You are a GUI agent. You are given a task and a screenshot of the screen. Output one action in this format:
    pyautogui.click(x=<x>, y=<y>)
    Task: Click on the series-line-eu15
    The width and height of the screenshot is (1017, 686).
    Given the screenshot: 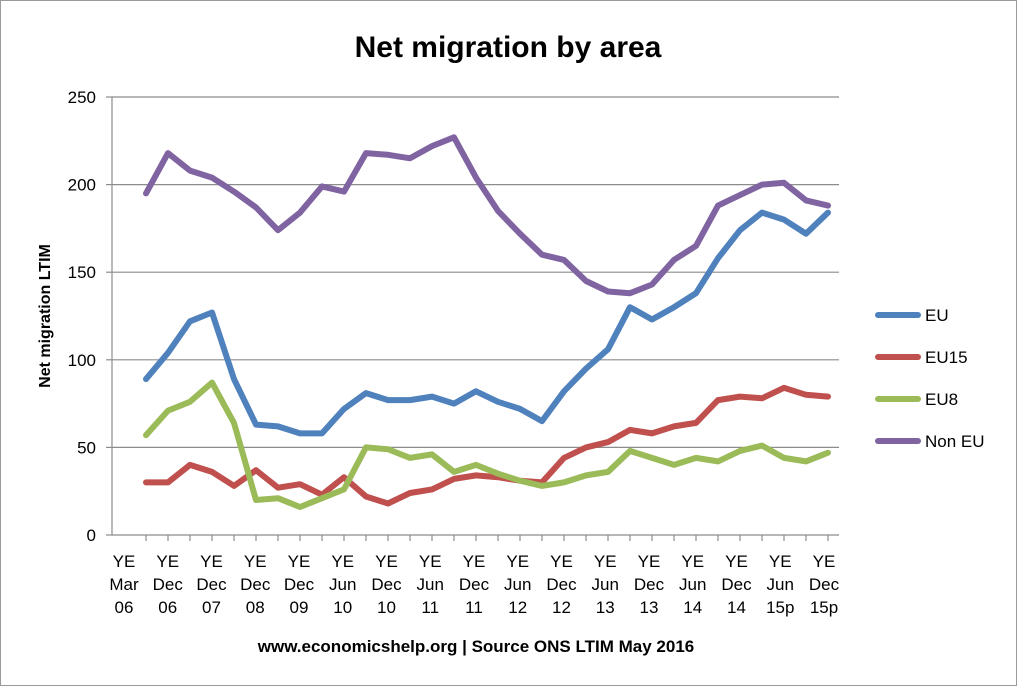 What is the action you would take?
    pyautogui.click(x=487, y=445)
    